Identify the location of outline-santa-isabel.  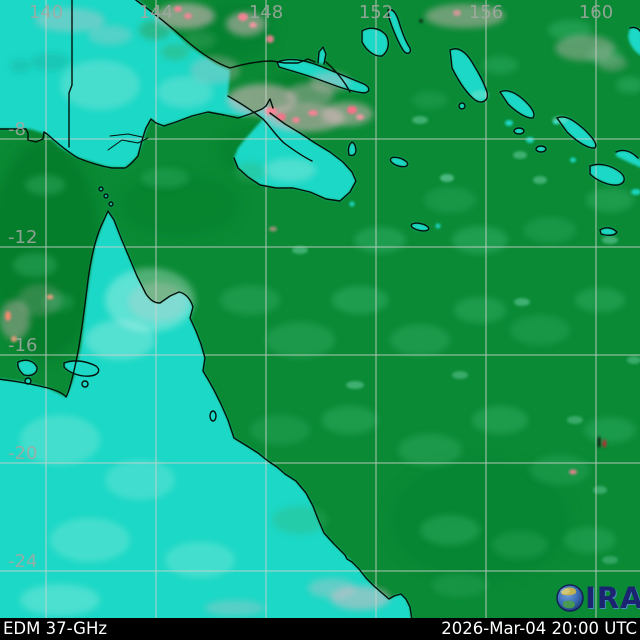
(576, 132).